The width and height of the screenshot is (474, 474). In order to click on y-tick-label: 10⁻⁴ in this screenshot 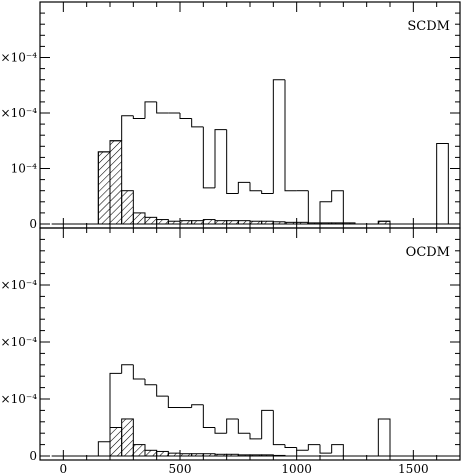, I will do `click(24, 169)`.